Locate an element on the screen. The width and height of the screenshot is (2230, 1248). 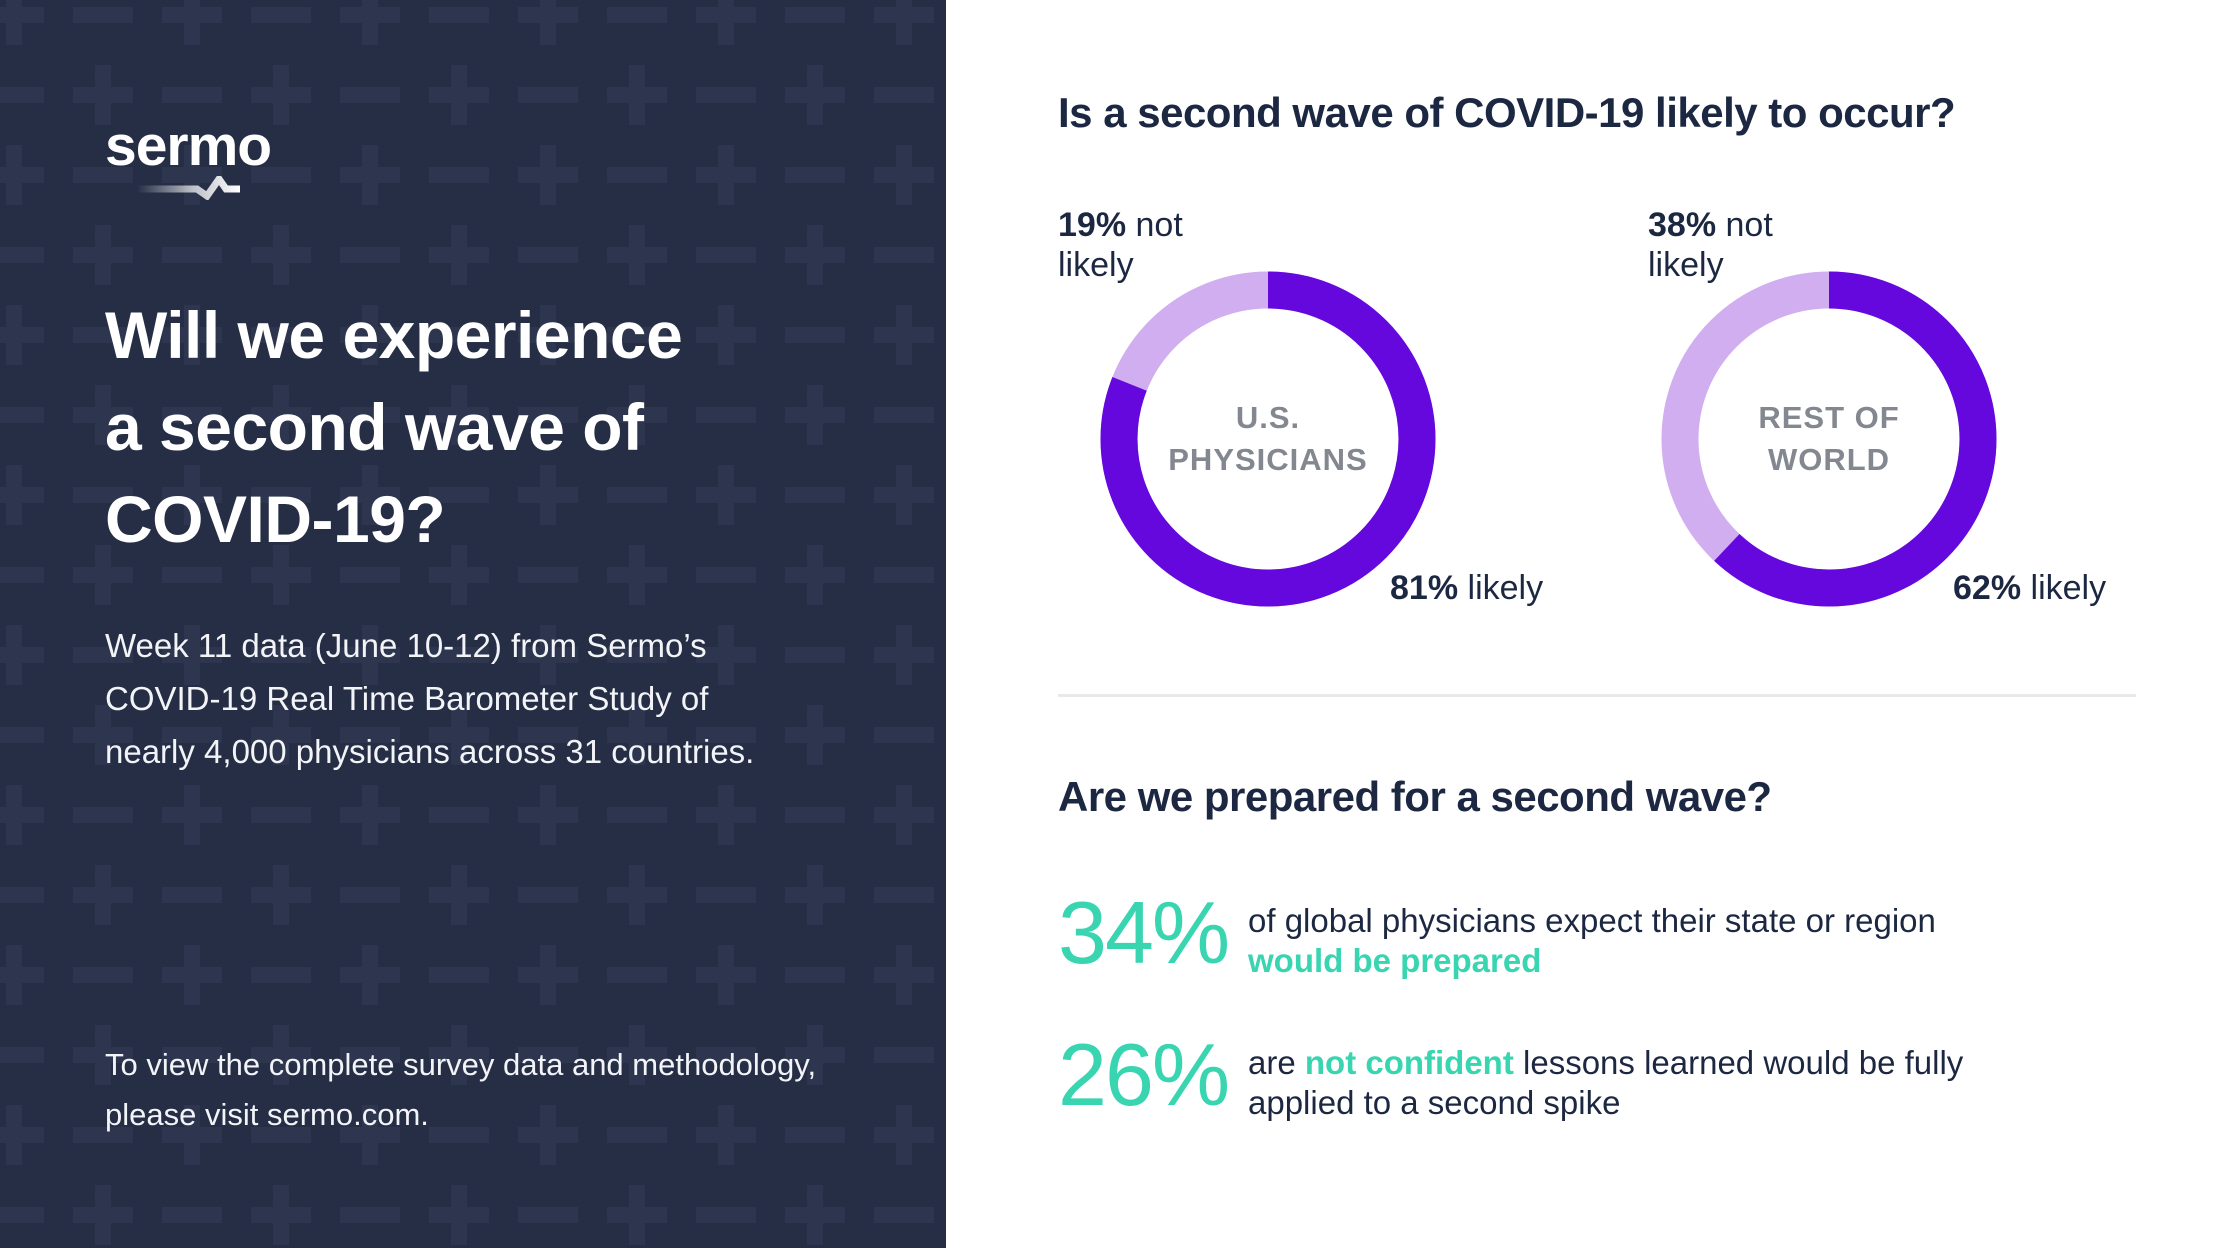
row-likely-suffix: likely is located at coordinates (2064, 588).